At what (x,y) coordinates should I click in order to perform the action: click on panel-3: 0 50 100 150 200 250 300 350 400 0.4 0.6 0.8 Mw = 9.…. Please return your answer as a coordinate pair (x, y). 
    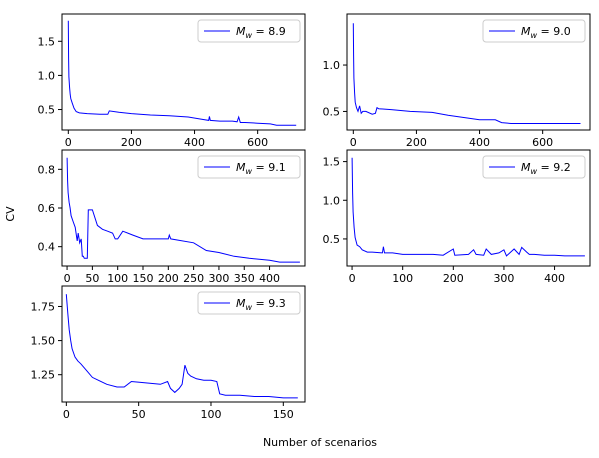
    Looking at the image, I should click on (172, 217).